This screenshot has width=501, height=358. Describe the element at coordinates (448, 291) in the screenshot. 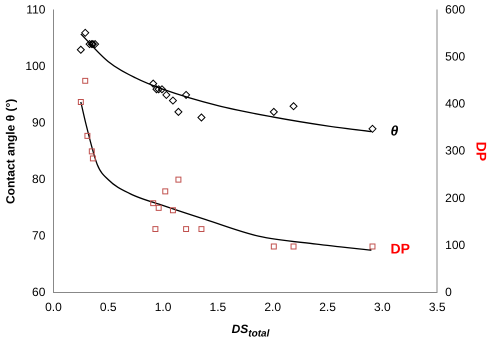

I see `y2-tick-label: 0` at that location.